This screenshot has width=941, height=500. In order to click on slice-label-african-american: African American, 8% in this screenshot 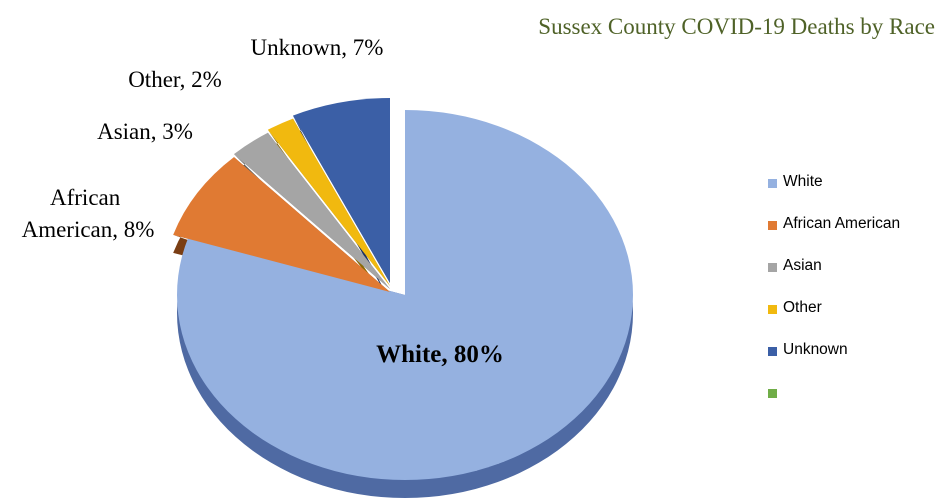, I will do `click(88, 213)`.